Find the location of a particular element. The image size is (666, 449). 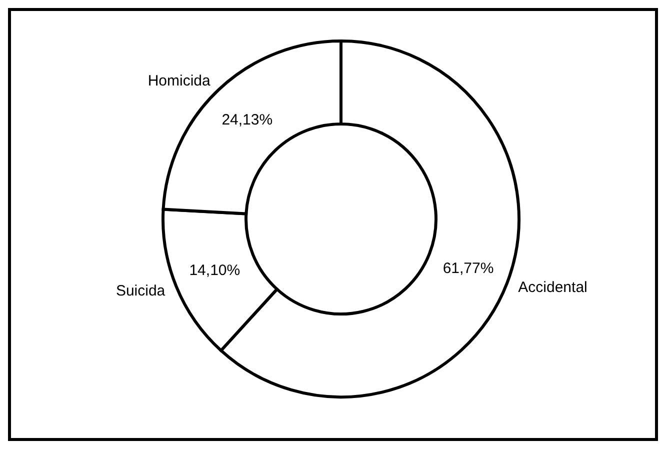

slice-label: Suicida is located at coordinates (141, 291).